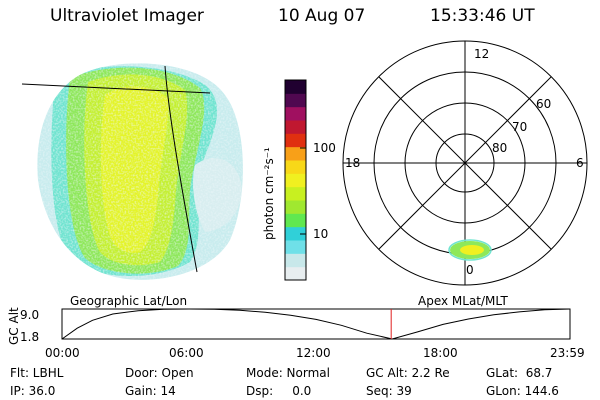  What do you see at coordinates (482, 54) in the screenshot?
I see `mlt-label-12: 12` at bounding box center [482, 54].